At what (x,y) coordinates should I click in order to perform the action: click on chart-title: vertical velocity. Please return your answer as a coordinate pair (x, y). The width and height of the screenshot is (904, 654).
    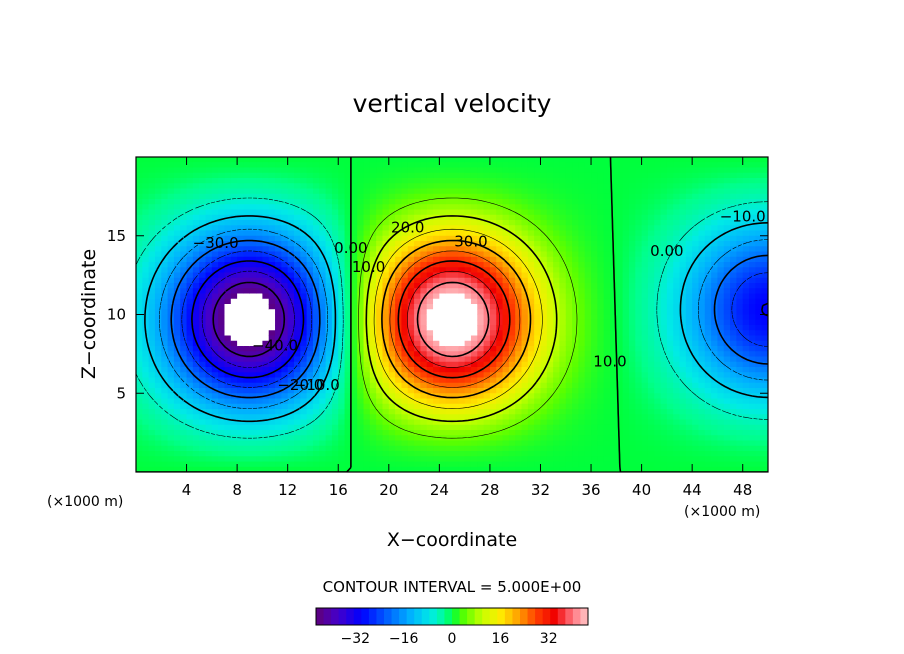
    Looking at the image, I should click on (452, 103).